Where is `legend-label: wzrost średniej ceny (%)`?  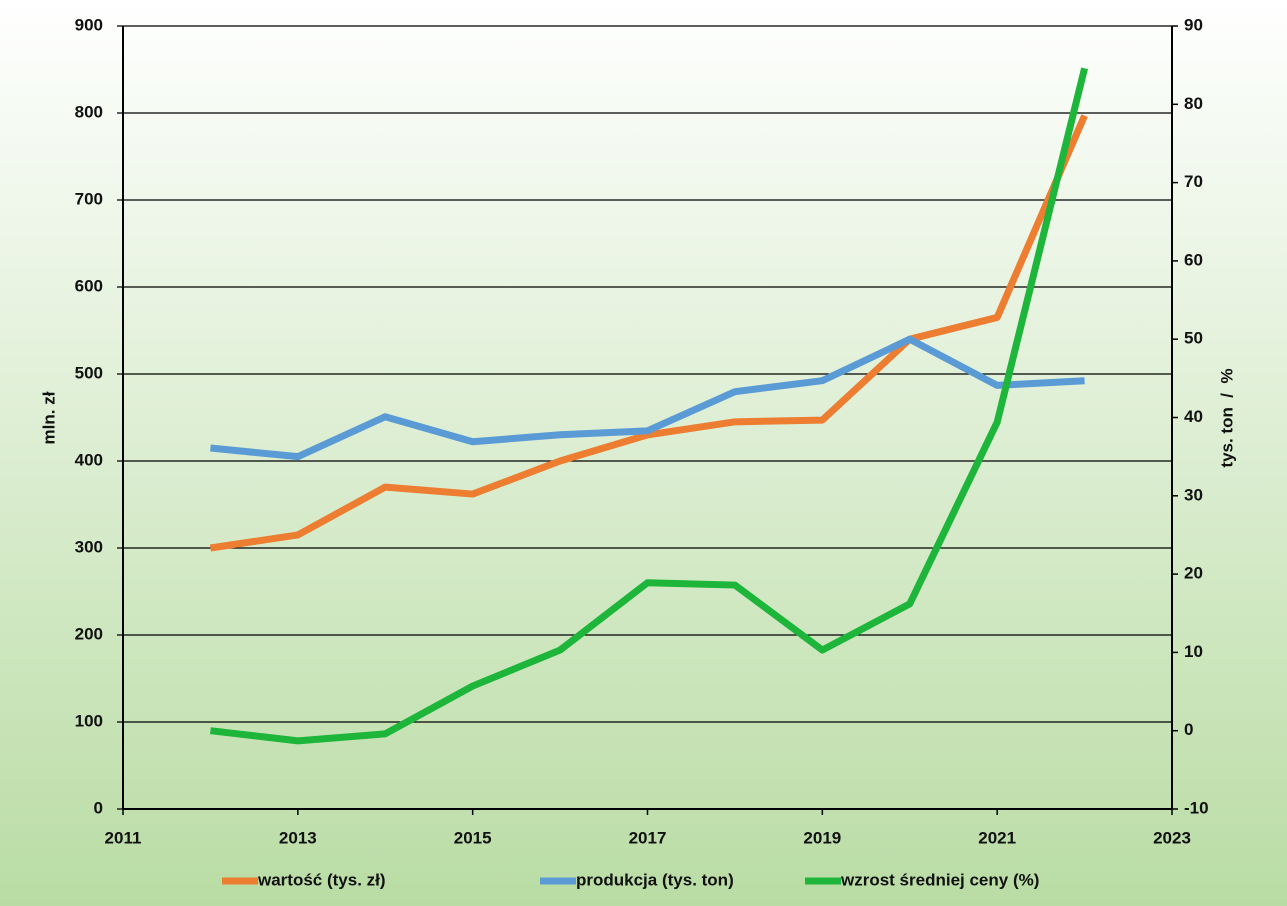
legend-label: wzrost średniej ceny (%) is located at coordinates (939, 879).